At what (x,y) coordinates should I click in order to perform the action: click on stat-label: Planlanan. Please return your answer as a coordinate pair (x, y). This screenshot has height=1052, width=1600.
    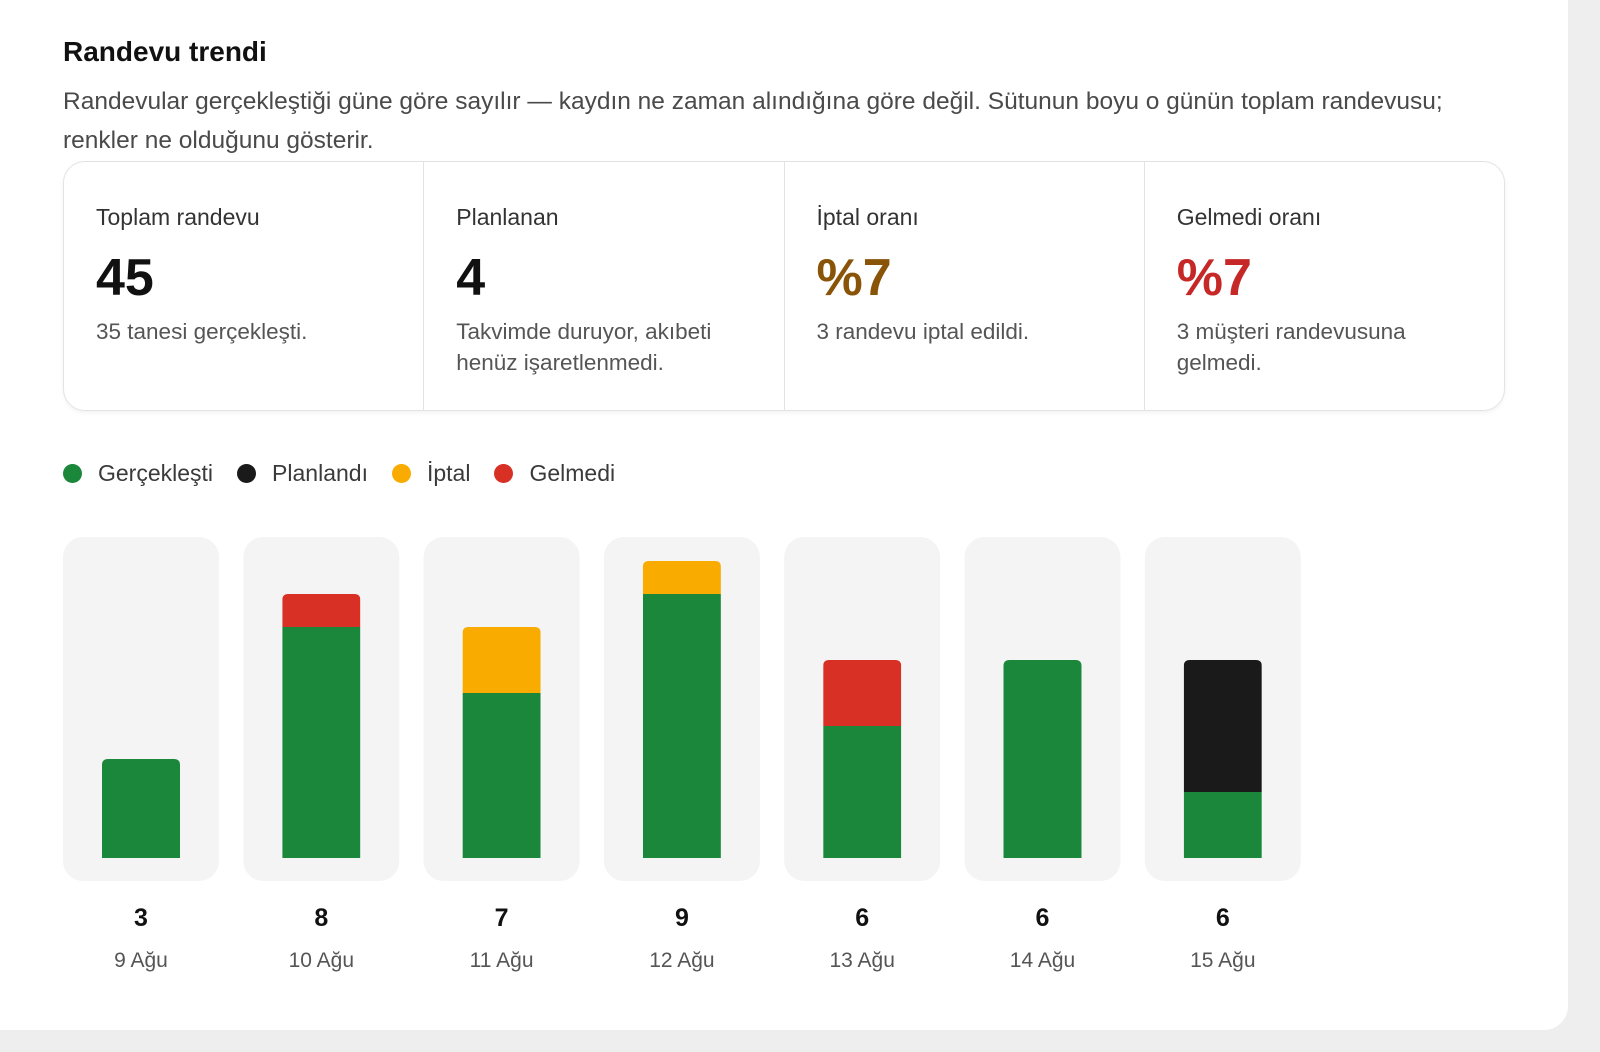
    Looking at the image, I should click on (507, 217).